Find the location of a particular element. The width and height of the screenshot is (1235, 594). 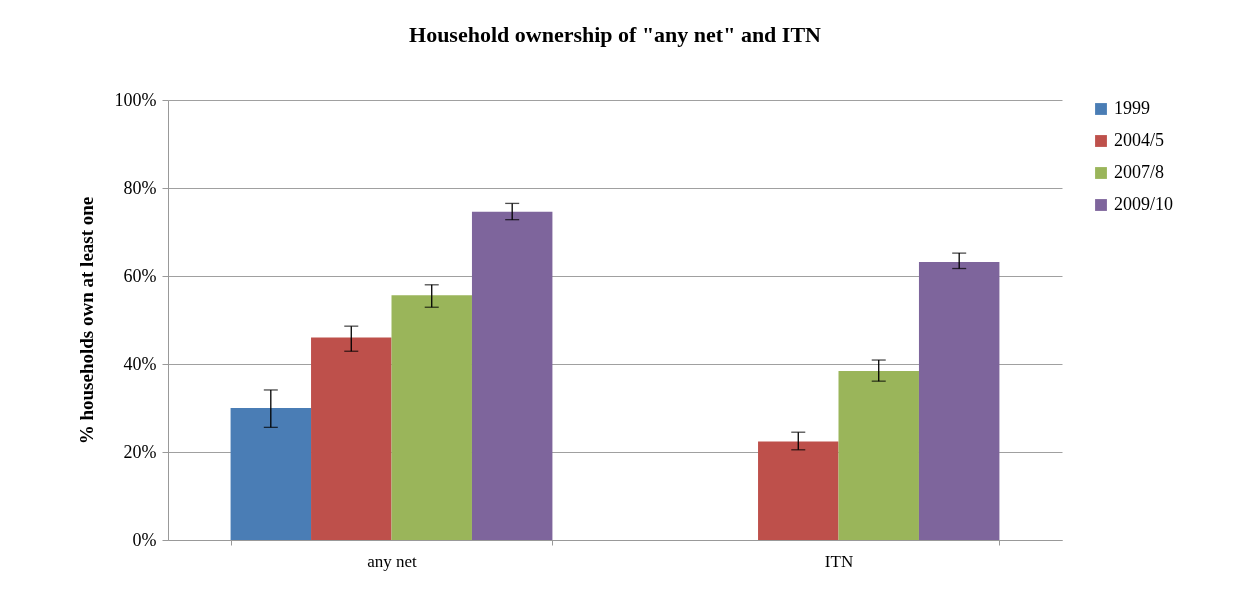

y-tick-label: 0% is located at coordinates (144, 539).